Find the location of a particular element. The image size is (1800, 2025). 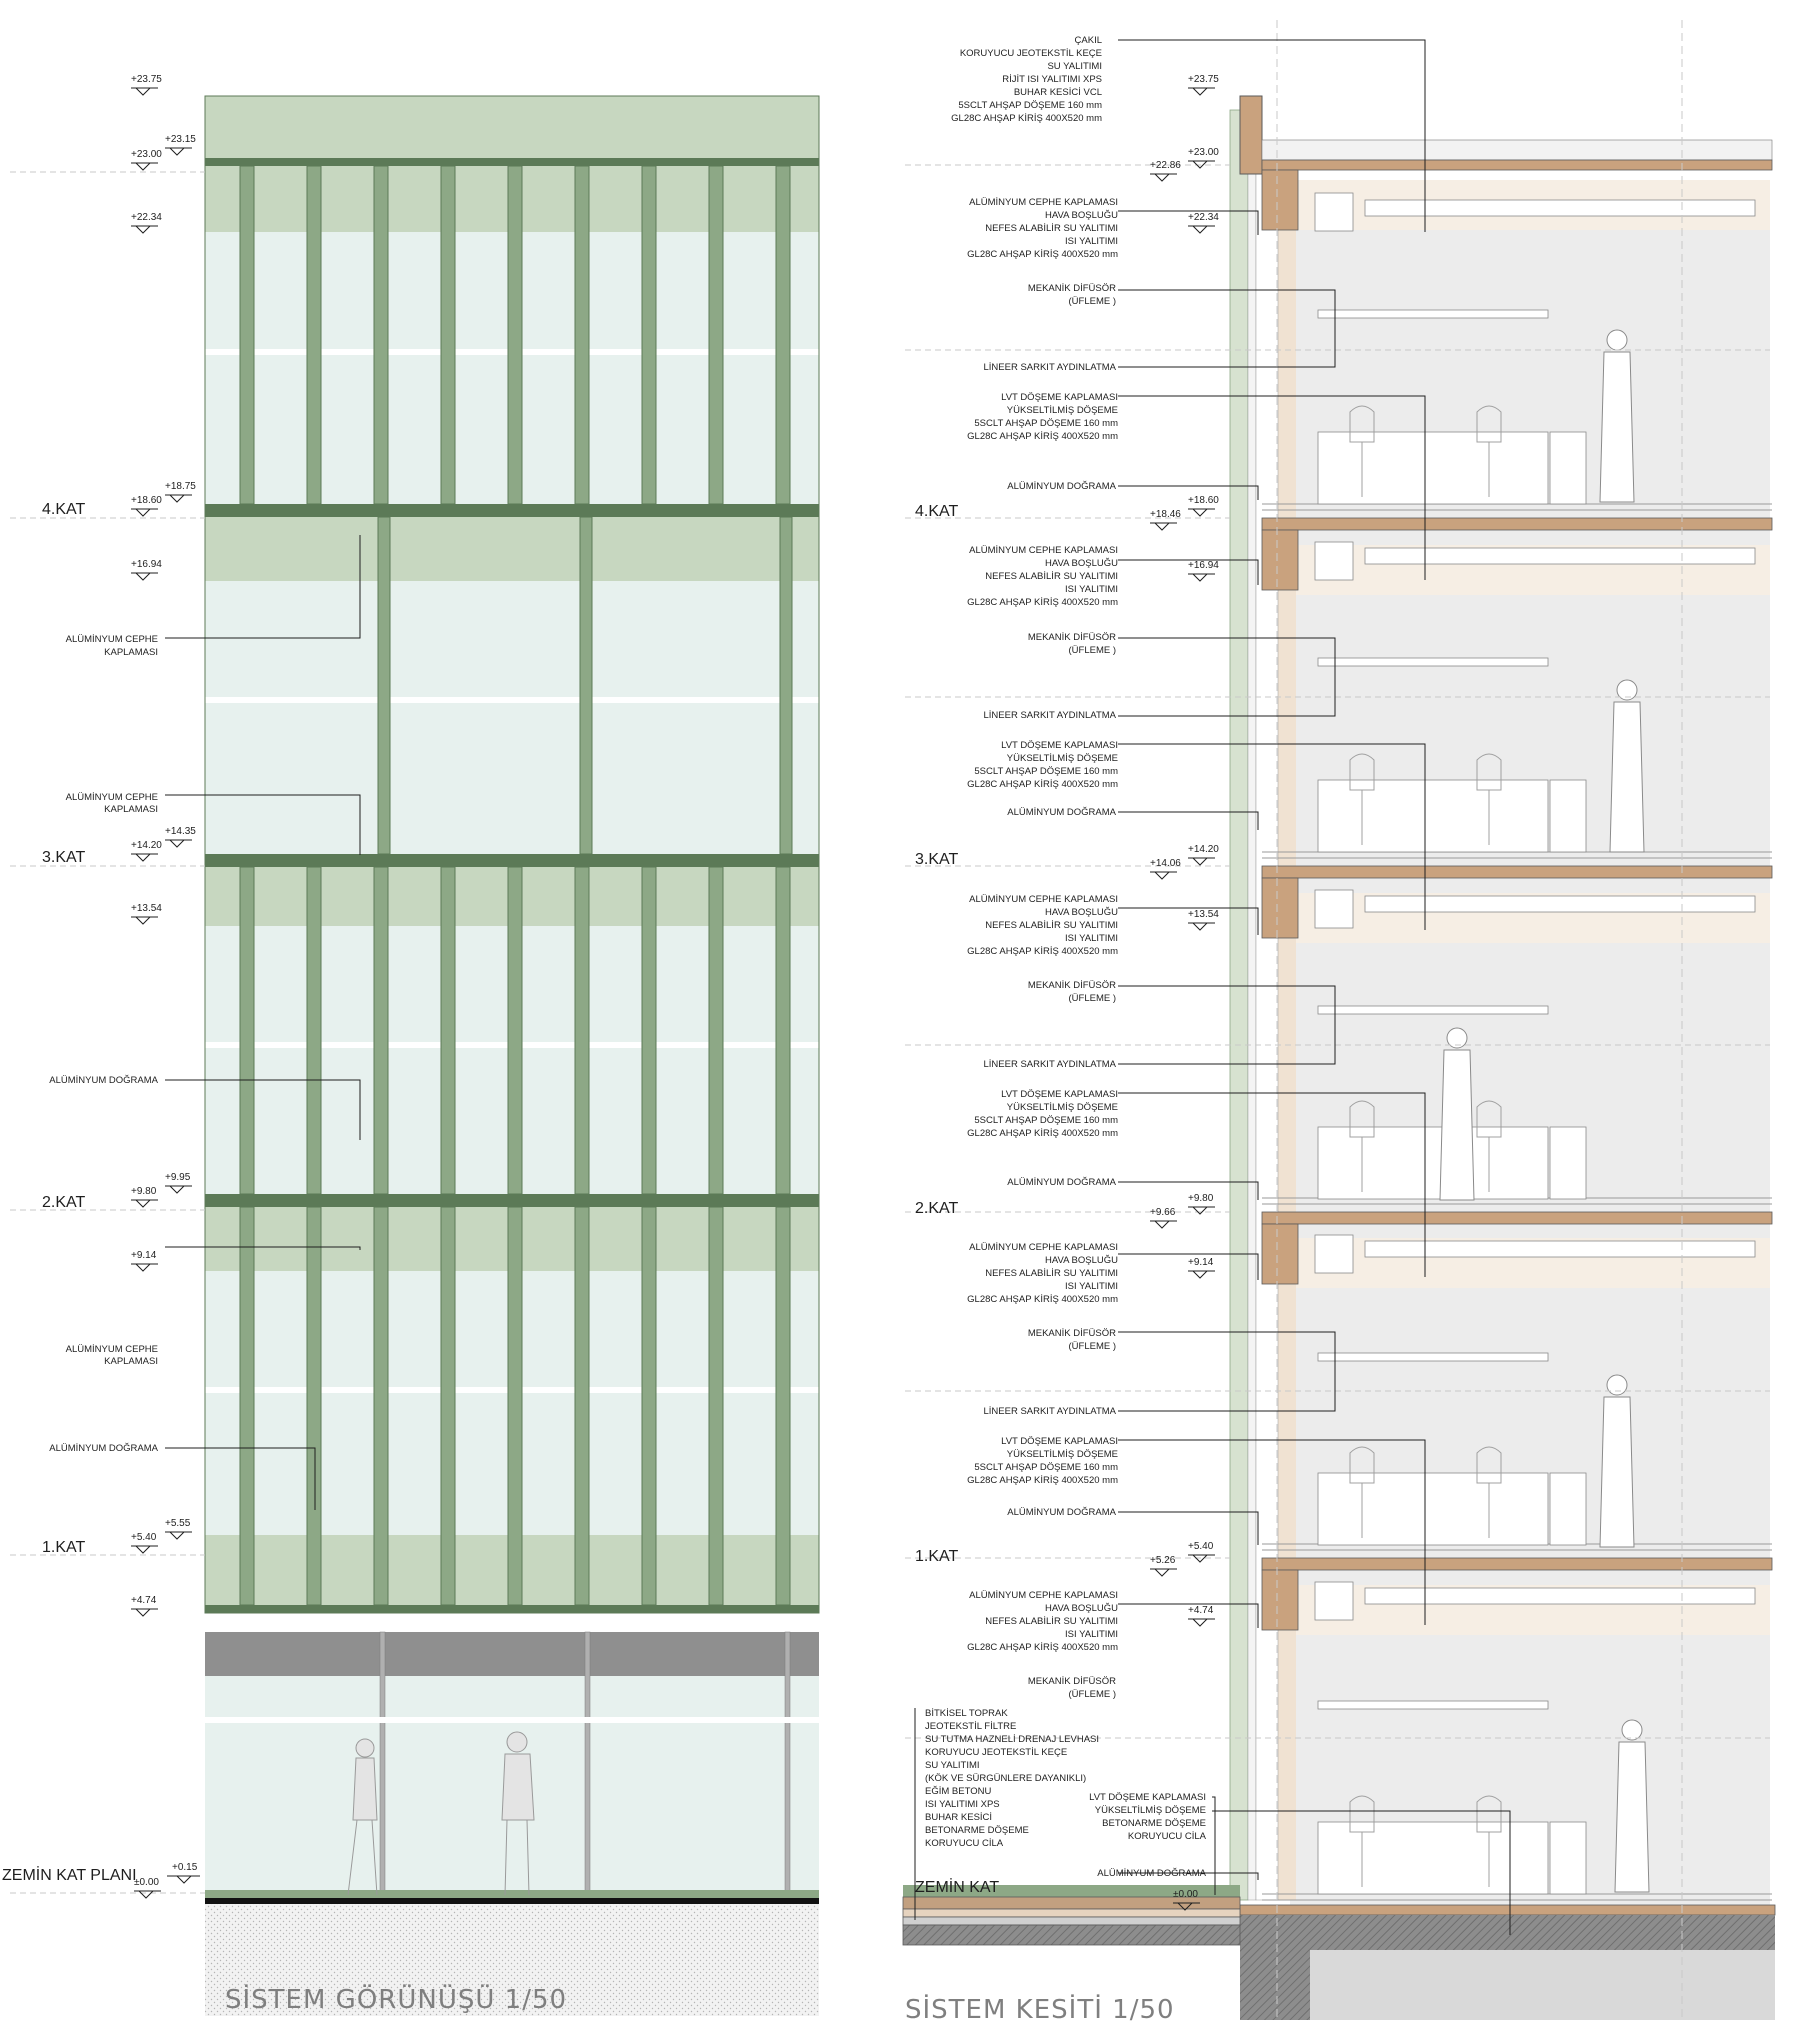

floor-layer: 5SCLT AHŞAP DÖŞEME 160 mm is located at coordinates (1046, 423).